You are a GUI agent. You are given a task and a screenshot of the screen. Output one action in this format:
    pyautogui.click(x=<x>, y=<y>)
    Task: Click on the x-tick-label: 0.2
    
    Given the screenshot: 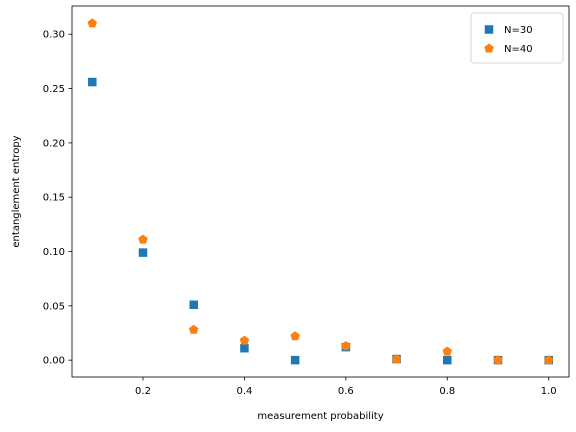 What is the action you would take?
    pyautogui.click(x=143, y=391)
    